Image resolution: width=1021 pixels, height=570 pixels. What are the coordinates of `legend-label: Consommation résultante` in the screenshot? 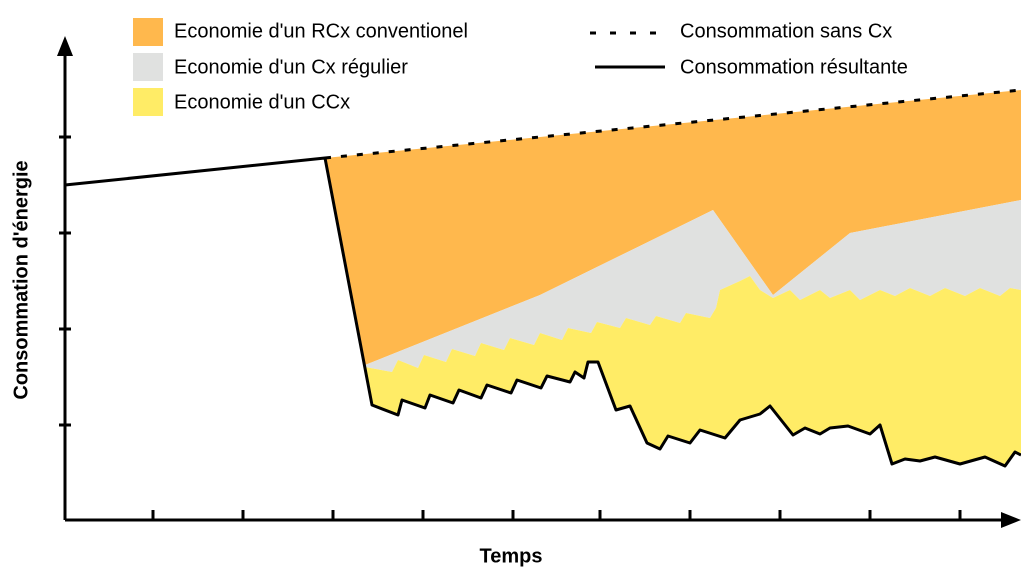 It's located at (794, 67).